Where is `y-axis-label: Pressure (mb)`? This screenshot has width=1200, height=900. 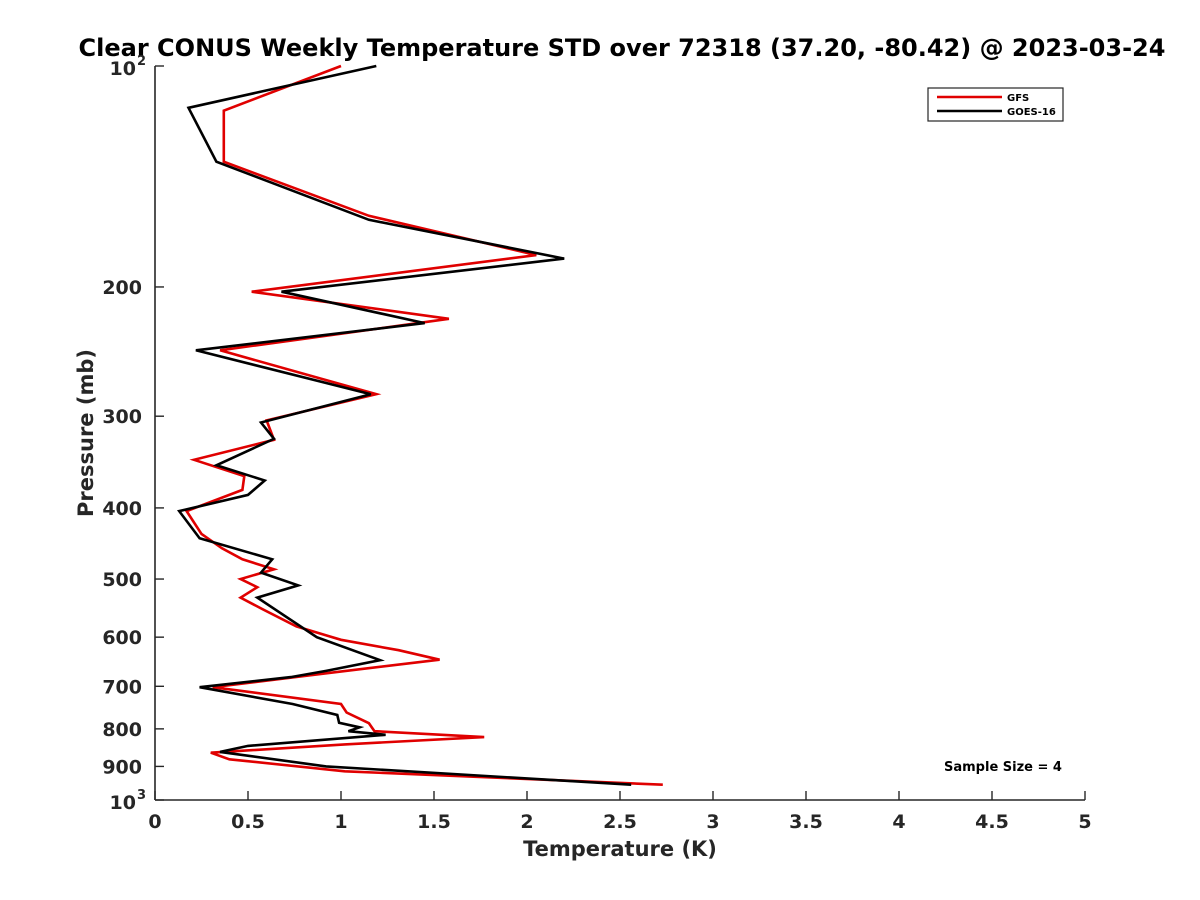
y-axis-label: Pressure (mb) is located at coordinates (86, 433).